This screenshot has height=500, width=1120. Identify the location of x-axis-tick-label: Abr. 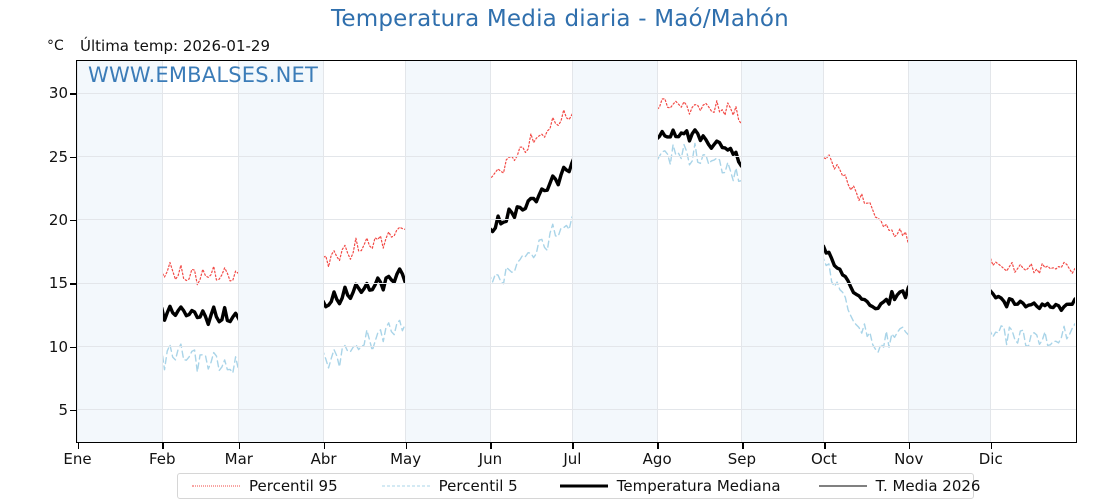
(323, 459).